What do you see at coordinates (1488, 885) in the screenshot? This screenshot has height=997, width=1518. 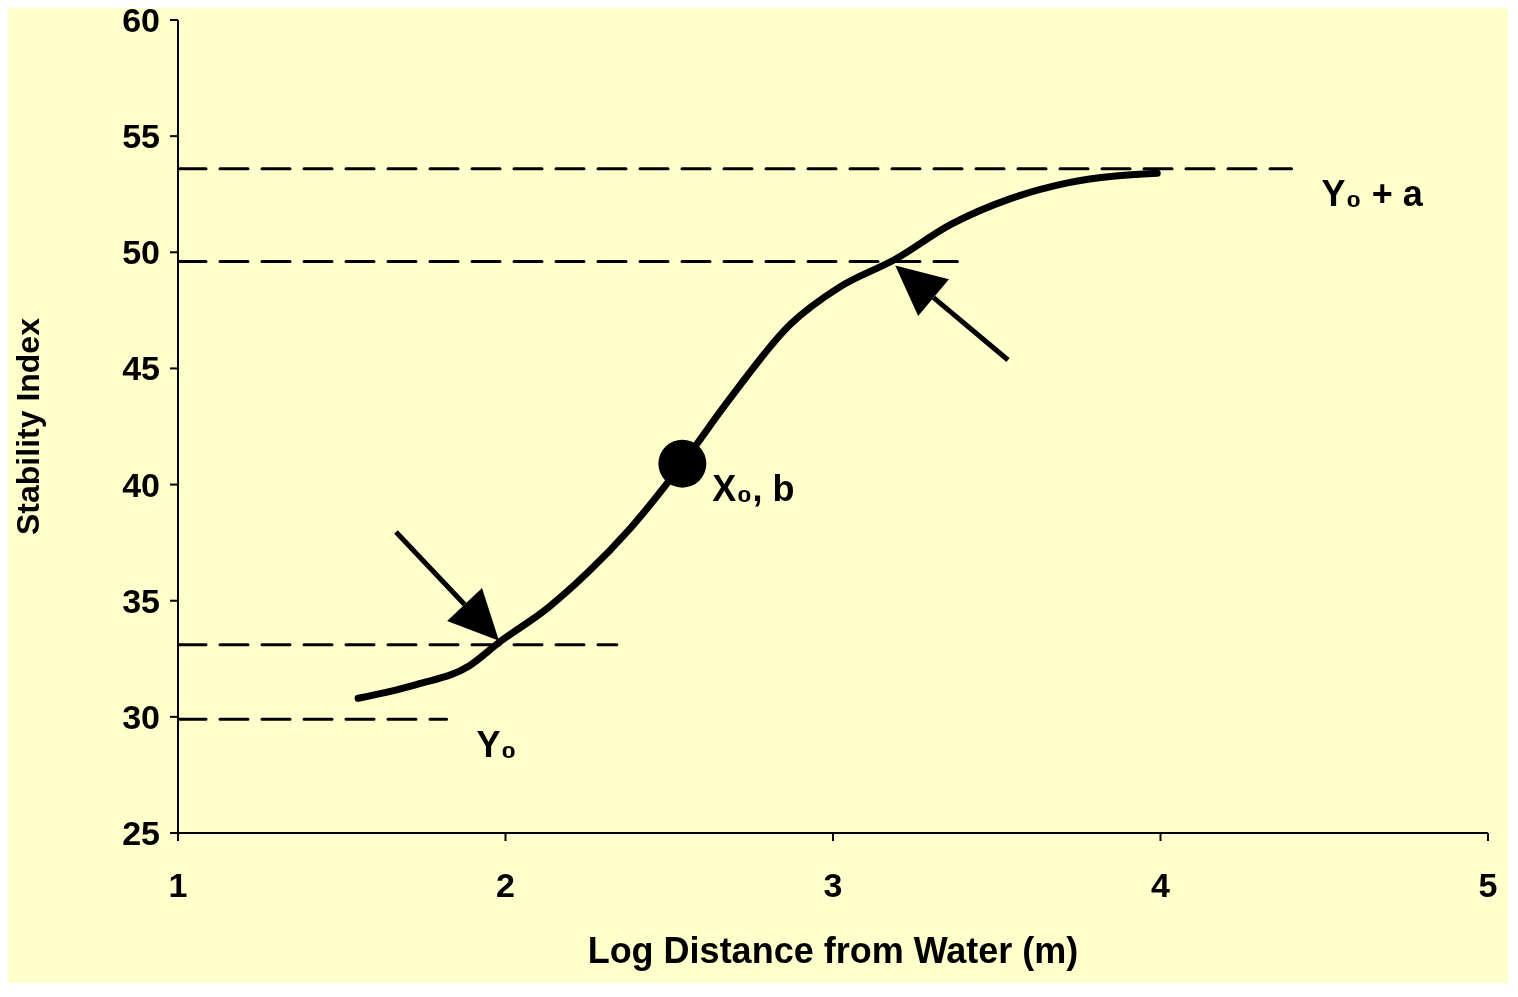 I see `x-tick-label: 5` at bounding box center [1488, 885].